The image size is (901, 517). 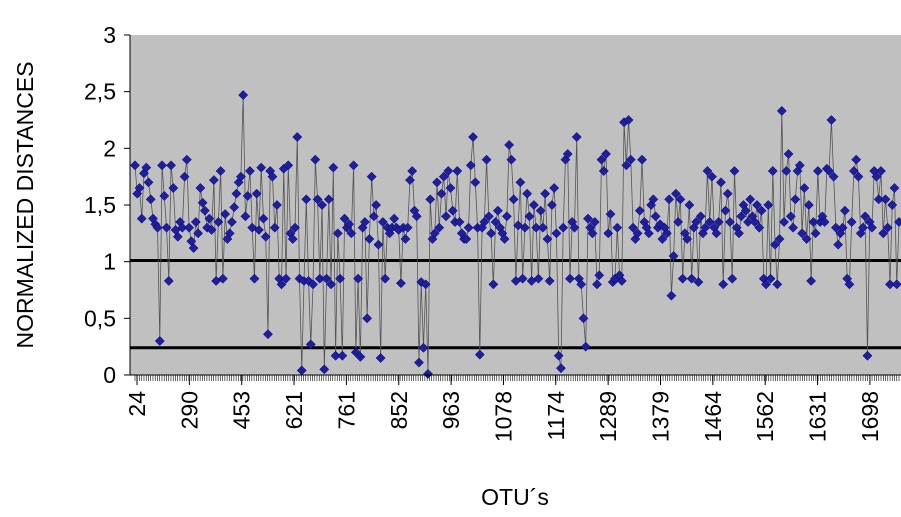 I want to click on y-axis-title: NORMALIZED DISTANCES, so click(x=25, y=204).